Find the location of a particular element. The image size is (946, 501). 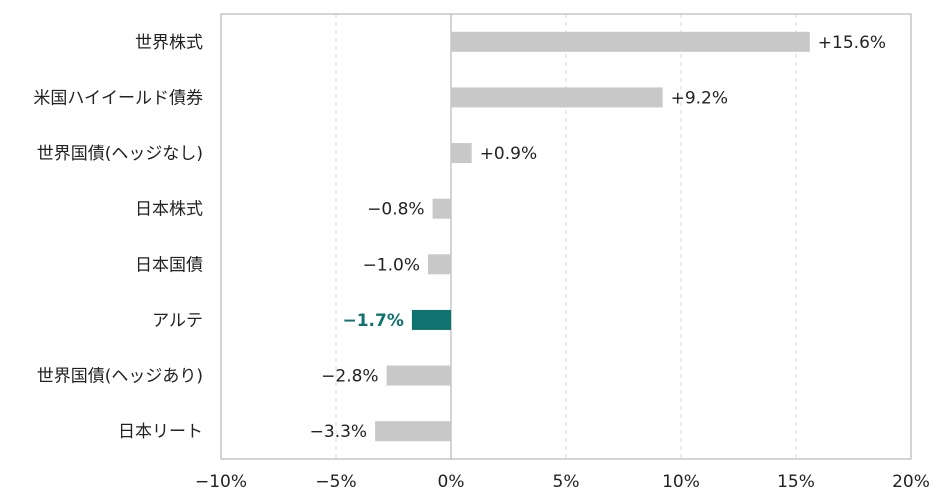

x-tick-label: 10% is located at coordinates (681, 482).